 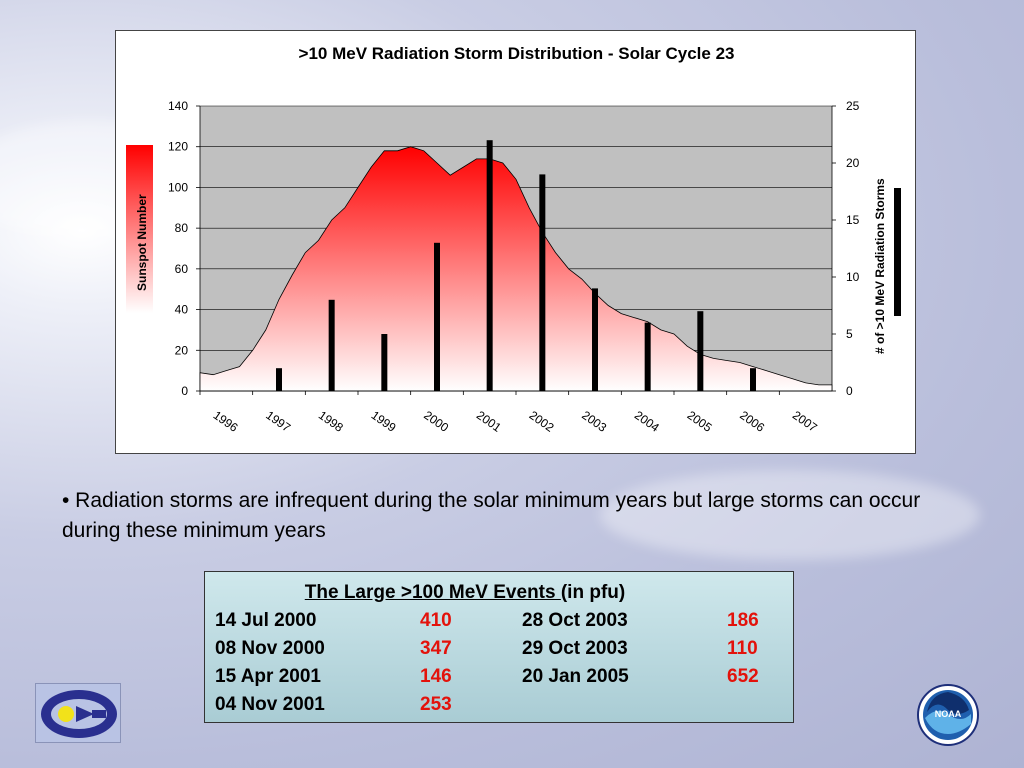 I want to click on storm-bar-1999, so click(x=384, y=362).